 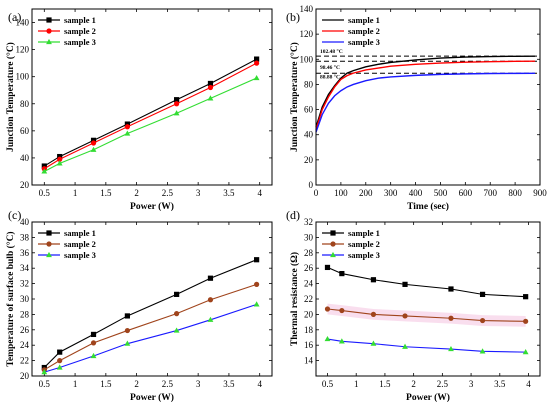 What do you see at coordinates (198, 384) in the screenshot?
I see `x-tick-label: 3` at bounding box center [198, 384].